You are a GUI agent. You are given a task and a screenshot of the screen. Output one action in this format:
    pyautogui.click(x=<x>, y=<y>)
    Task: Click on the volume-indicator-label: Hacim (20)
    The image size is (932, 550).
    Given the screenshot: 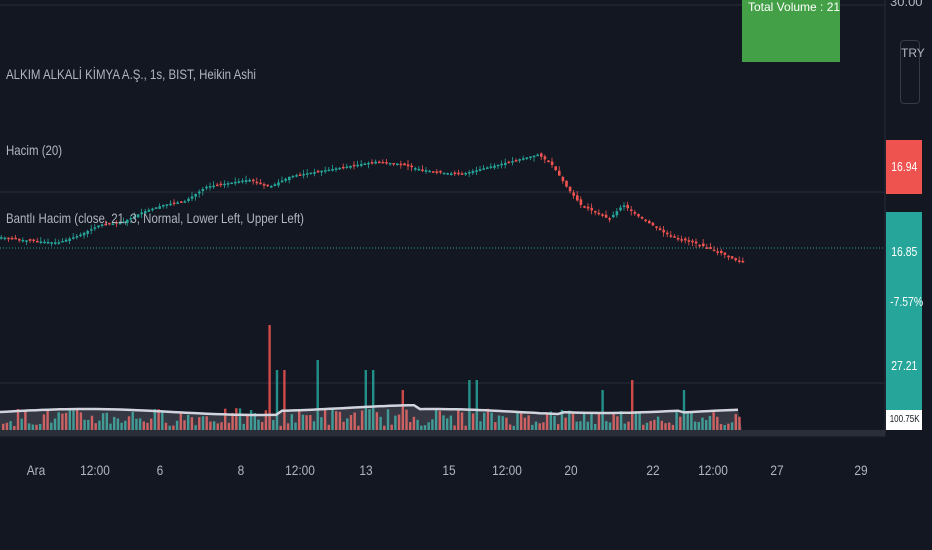 What is the action you would take?
    pyautogui.click(x=34, y=150)
    